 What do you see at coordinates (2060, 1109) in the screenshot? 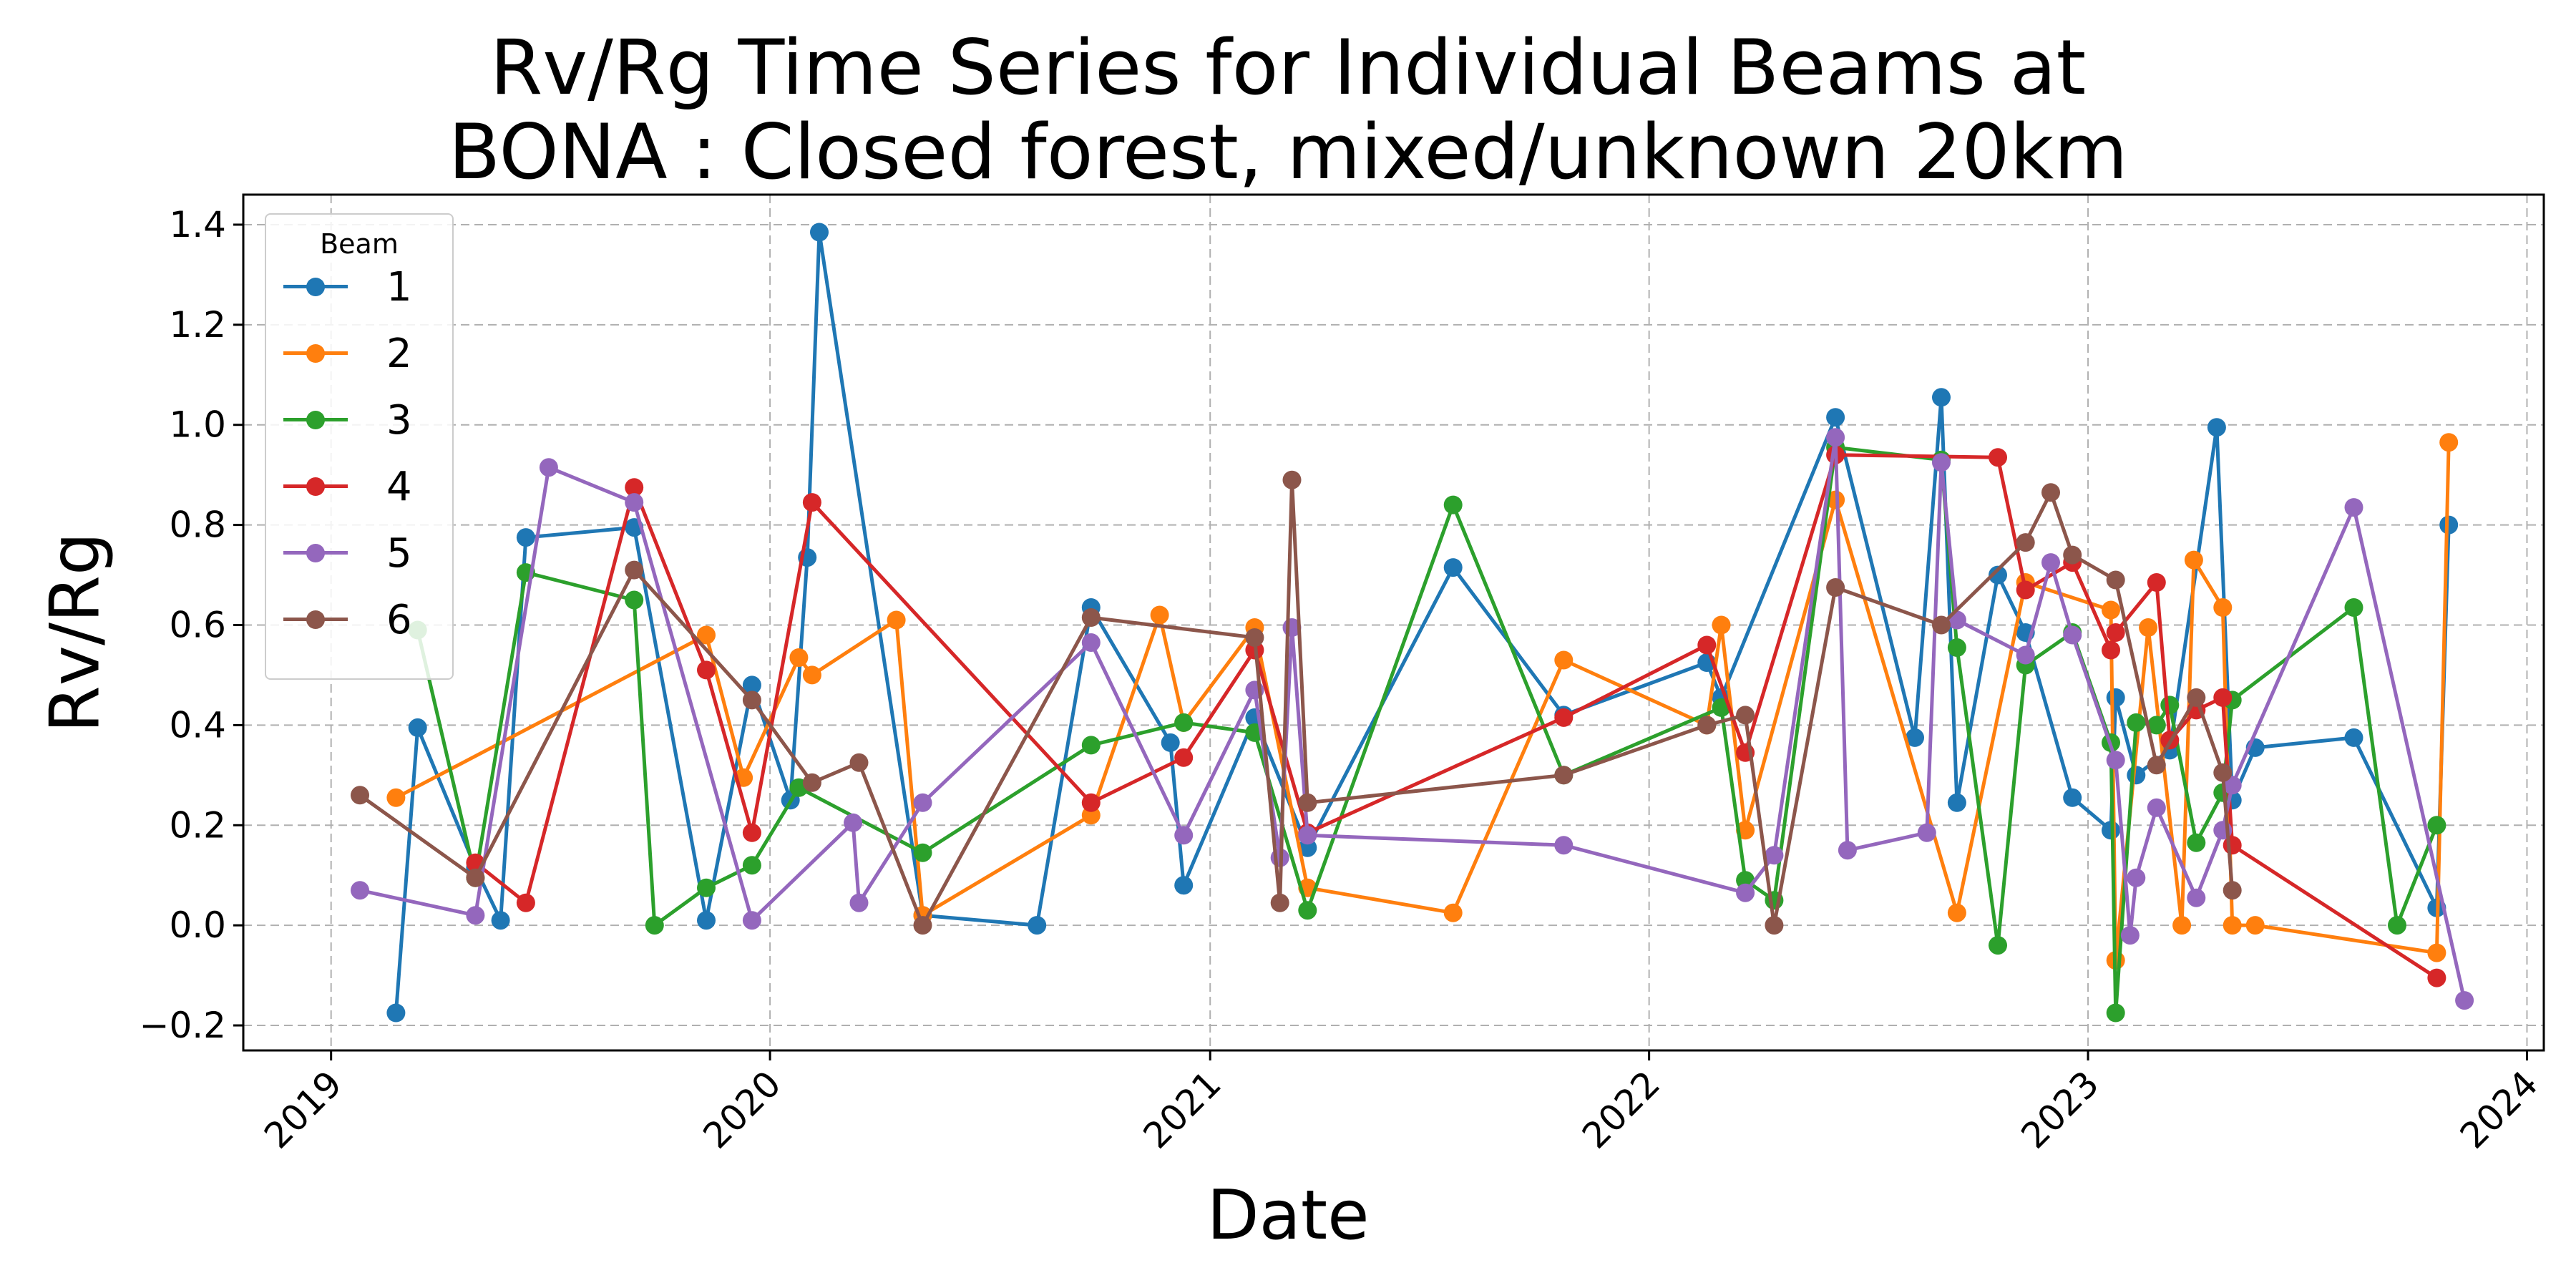
I see `x-tick-label: 2023` at bounding box center [2060, 1109].